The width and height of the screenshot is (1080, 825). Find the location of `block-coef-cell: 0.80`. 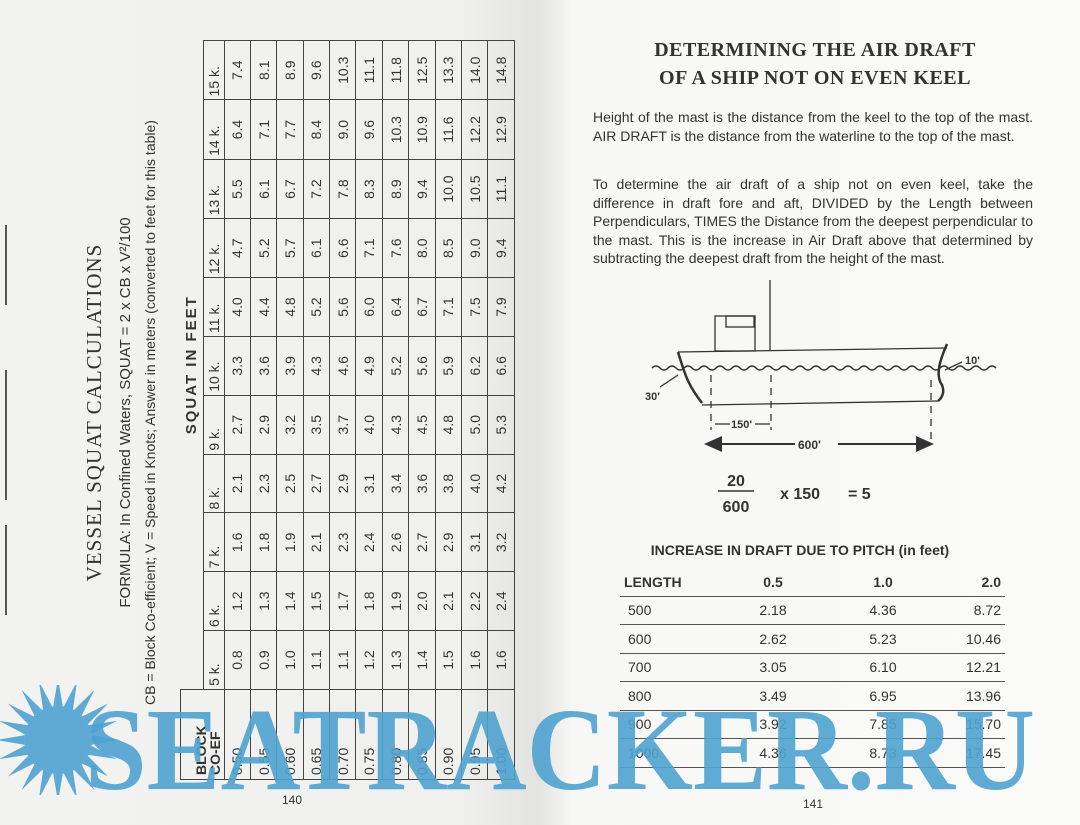

block-coef-cell: 0.80 is located at coordinates (395, 734).